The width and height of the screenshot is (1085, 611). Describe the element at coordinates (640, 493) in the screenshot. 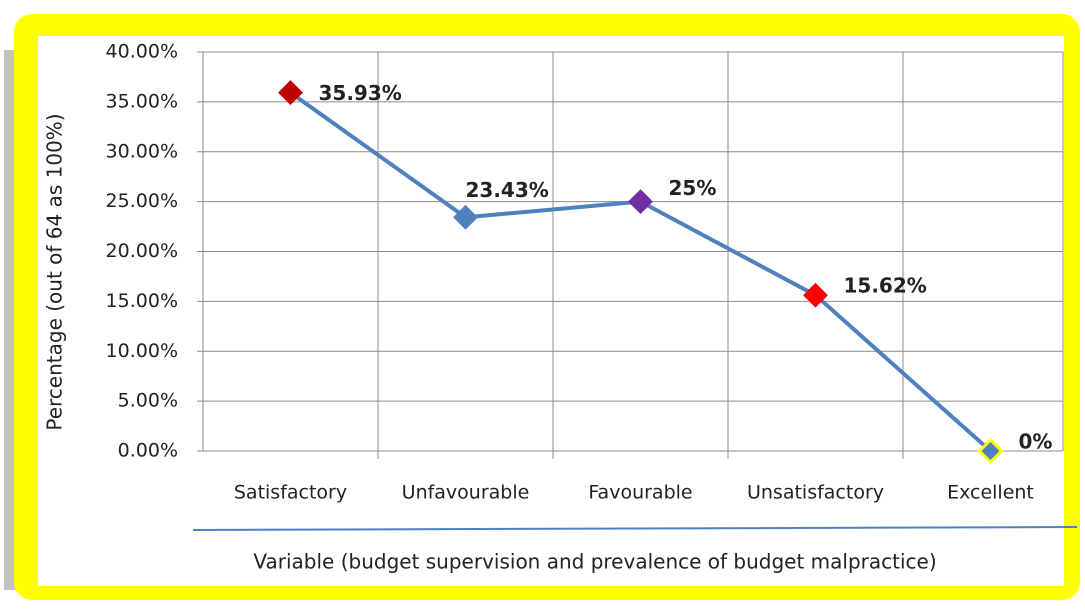

I see `x-tick-label: Favourable` at that location.